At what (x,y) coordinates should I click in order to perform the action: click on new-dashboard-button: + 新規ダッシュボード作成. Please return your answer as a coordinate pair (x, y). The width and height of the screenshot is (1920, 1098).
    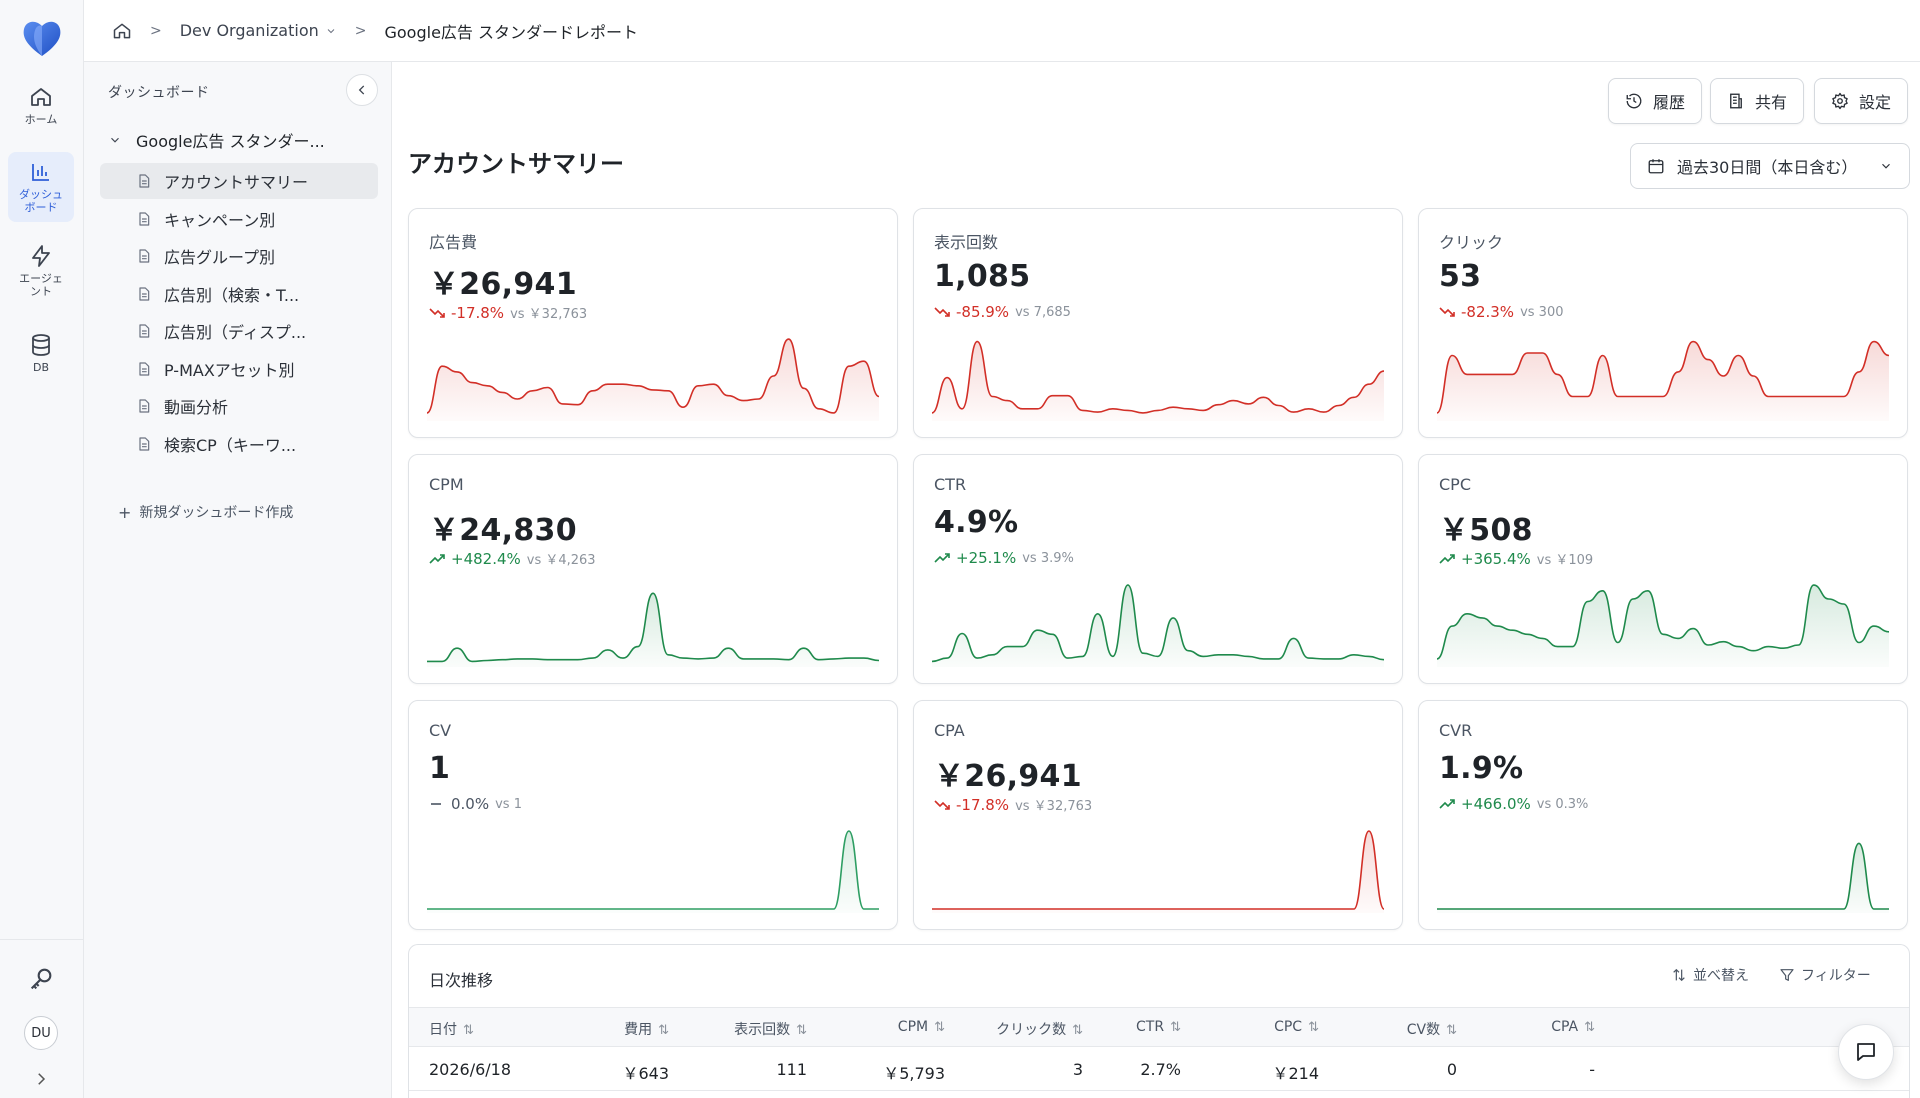
    Looking at the image, I should click on (205, 512).